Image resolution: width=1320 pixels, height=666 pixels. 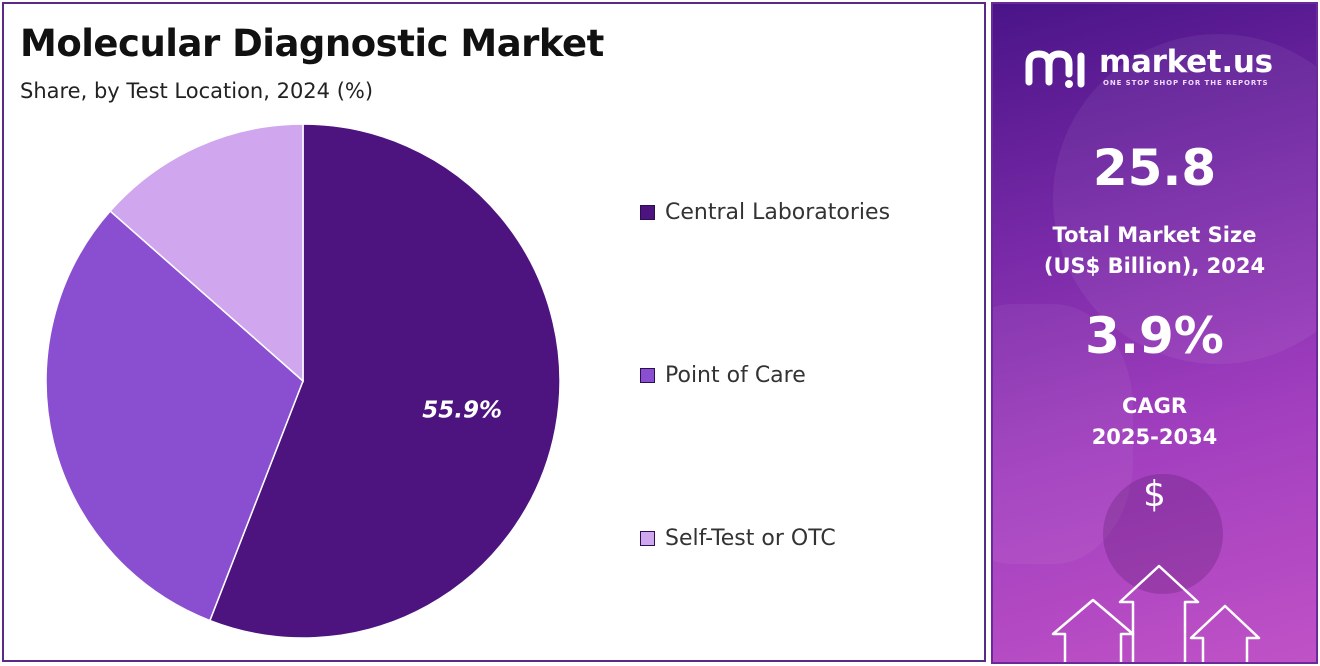 I want to click on legend-item: Point of Care, so click(x=723, y=375).